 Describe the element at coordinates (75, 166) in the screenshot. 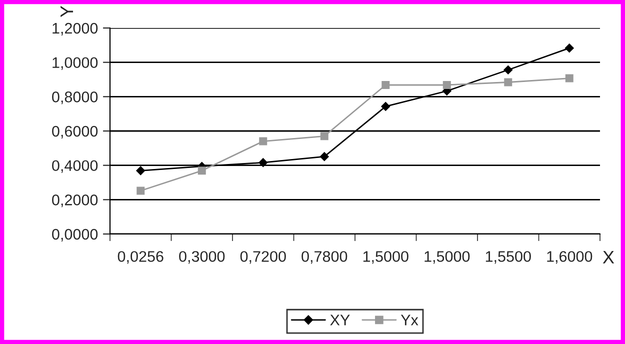

I see `y-tick-label: 0,4000` at that location.